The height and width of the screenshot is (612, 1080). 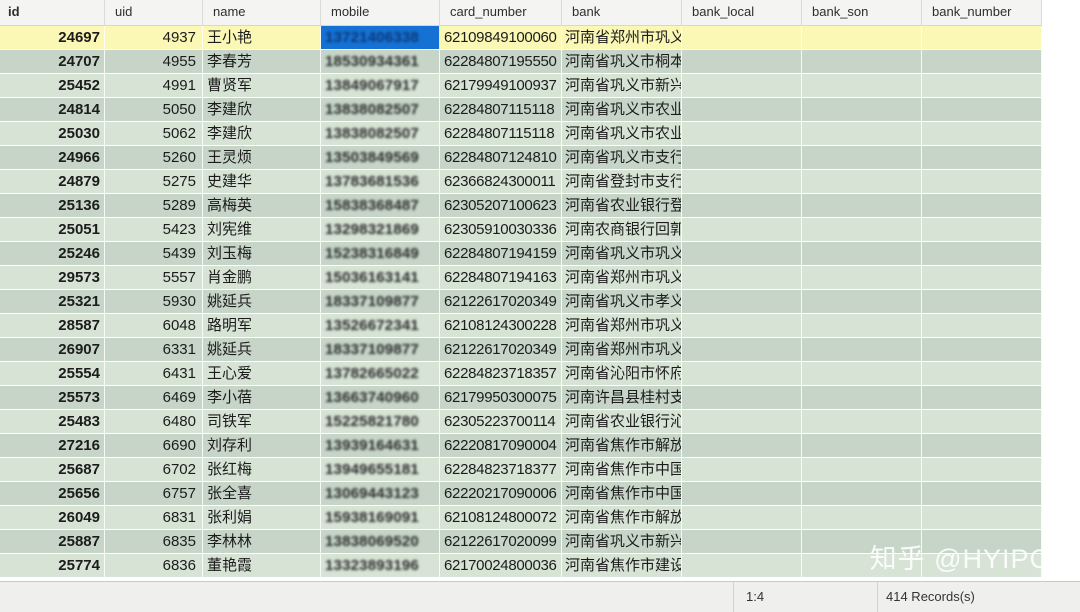 I want to click on cell-card_number: 62108124300228, so click(x=501, y=325).